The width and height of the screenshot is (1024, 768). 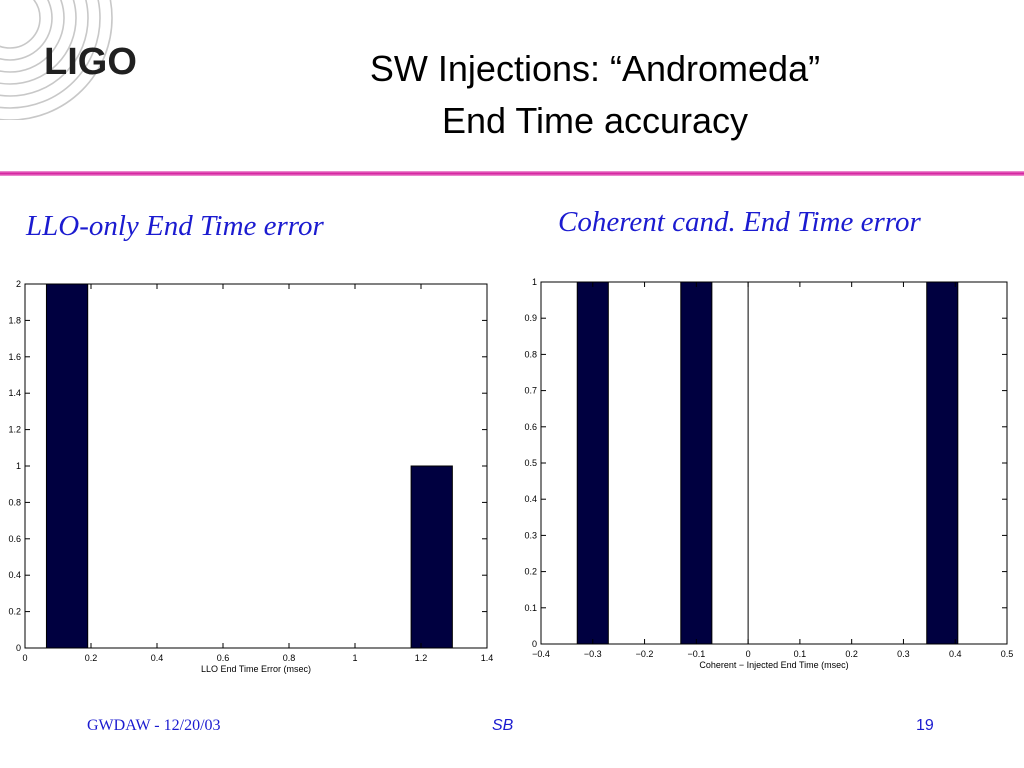 What do you see at coordinates (503, 725) in the screenshot?
I see `footer-author: SB` at bounding box center [503, 725].